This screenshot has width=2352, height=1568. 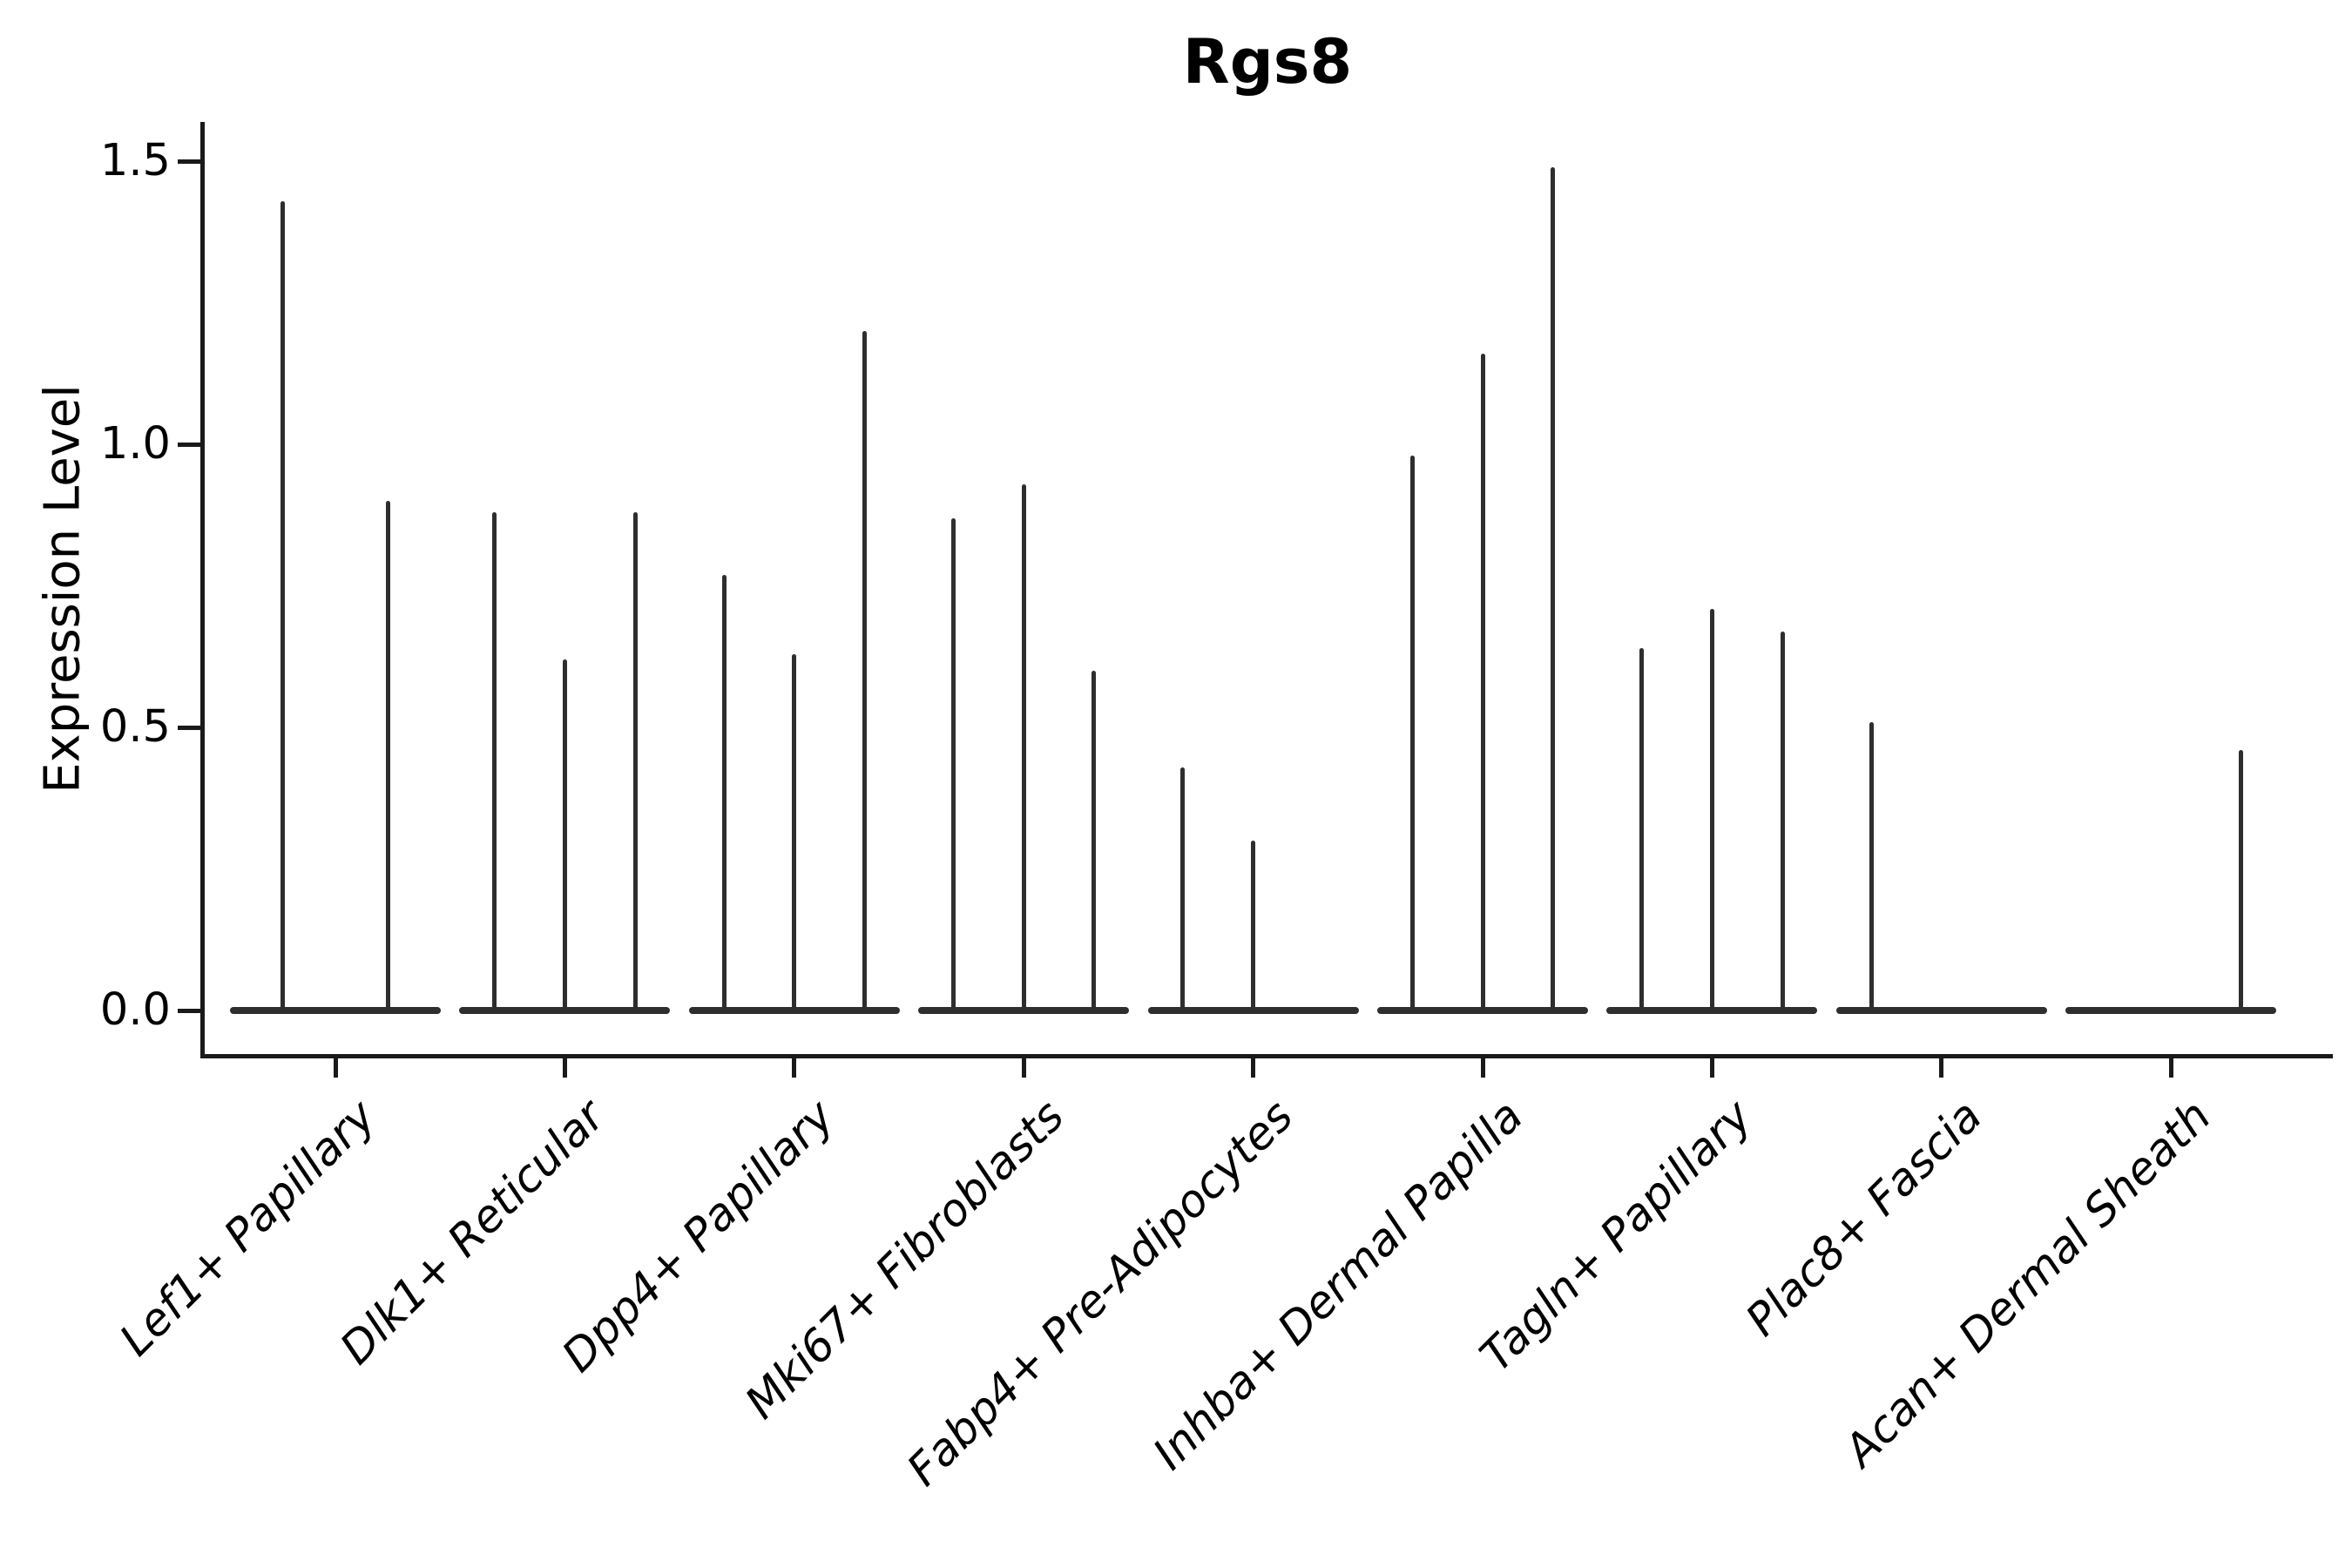 What do you see at coordinates (1100, 1294) in the screenshot?
I see `x-tick-label: Fabp4+ Pre-Adipocytes` at bounding box center [1100, 1294].